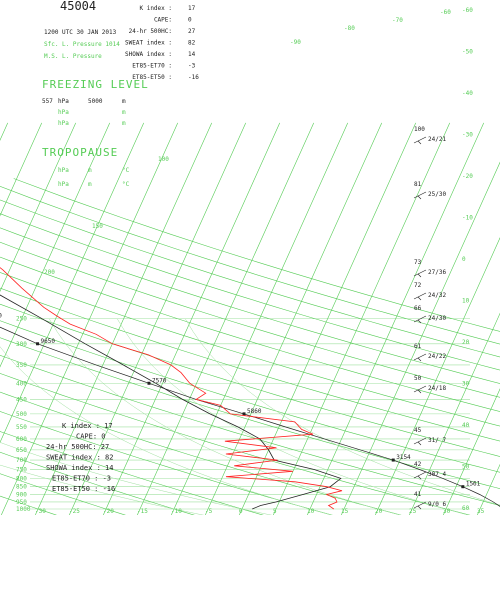 The height and width of the screenshot is (591, 500). Describe the element at coordinates (74, 511) in the screenshot. I see `temp-tick-label: -25` at that location.